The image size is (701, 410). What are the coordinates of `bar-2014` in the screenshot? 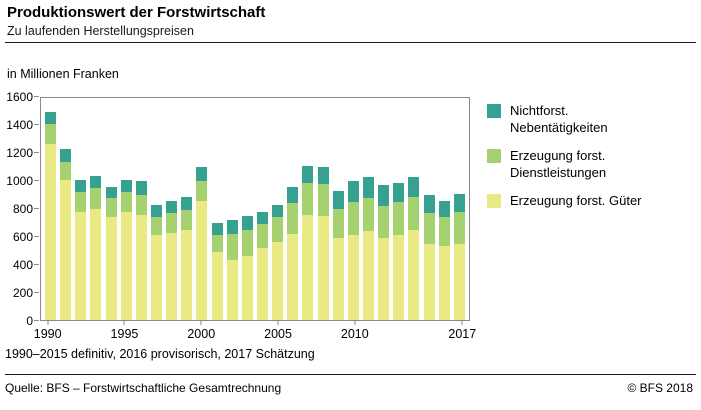 It's located at (414, 209).